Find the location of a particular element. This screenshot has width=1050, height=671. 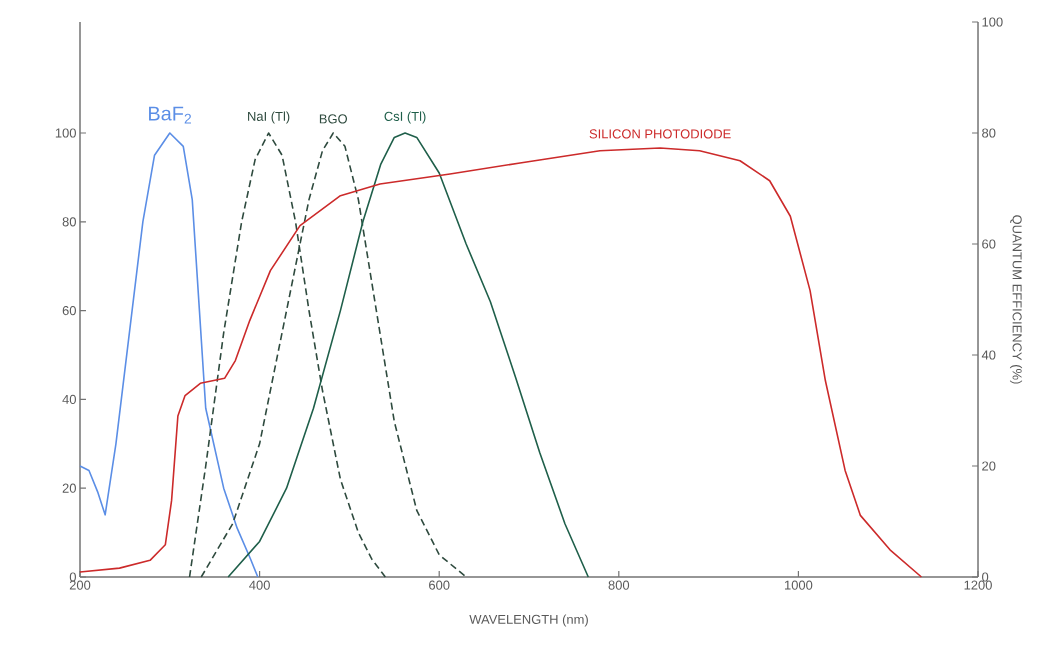

y-tick-label: 60 is located at coordinates (69, 311).